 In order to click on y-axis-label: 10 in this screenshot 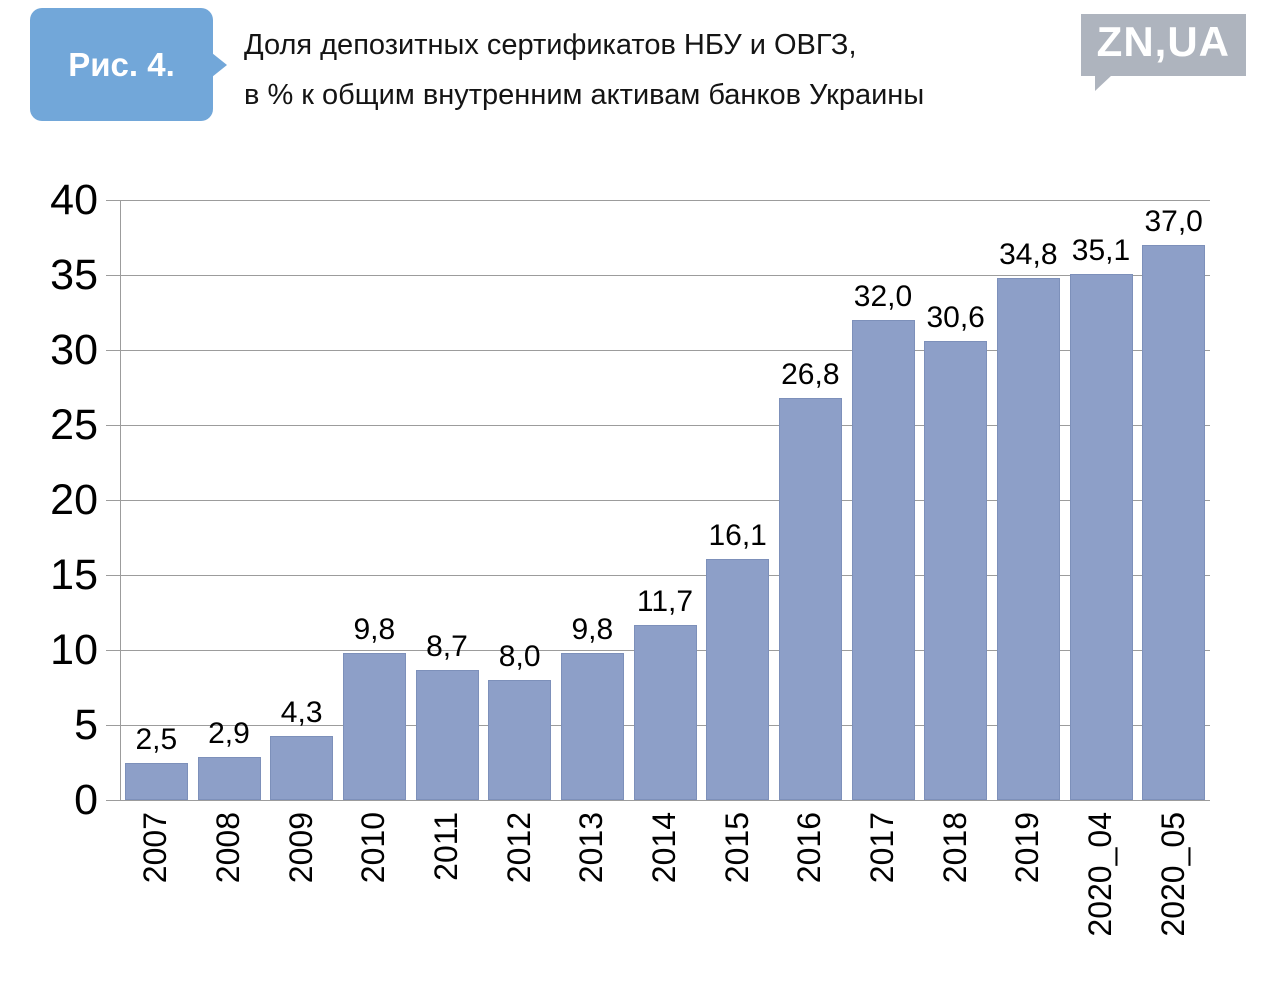, I will do `click(74, 650)`.